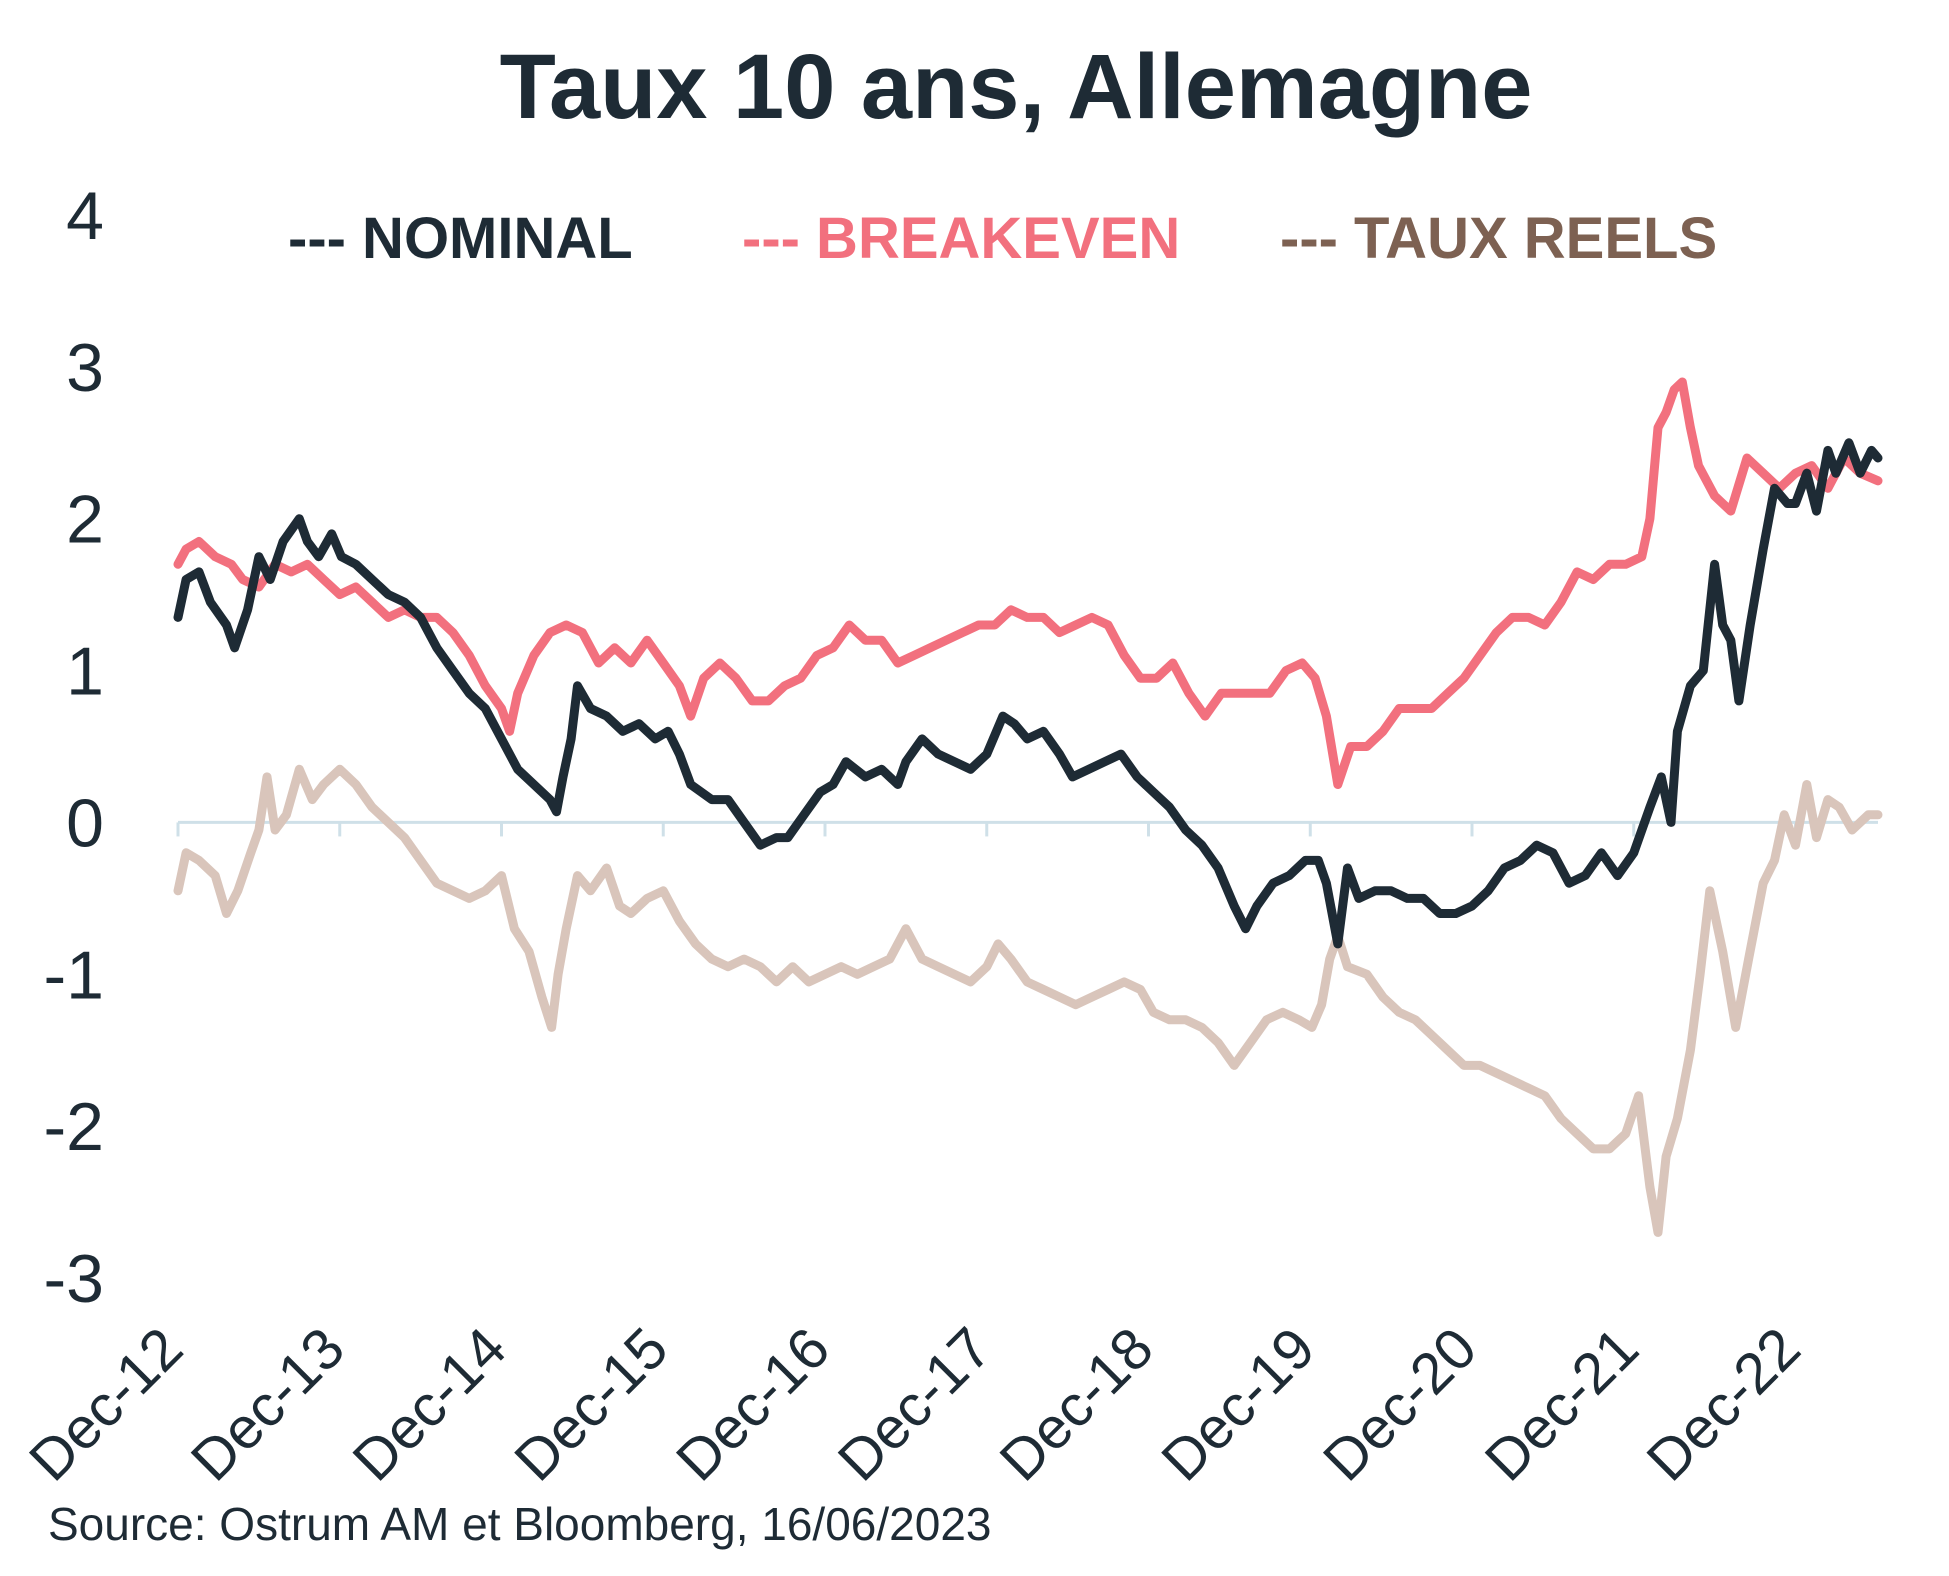 The image size is (1949, 1576). Describe the element at coordinates (74, 1279) in the screenshot. I see `y-tick-label: -3` at that location.